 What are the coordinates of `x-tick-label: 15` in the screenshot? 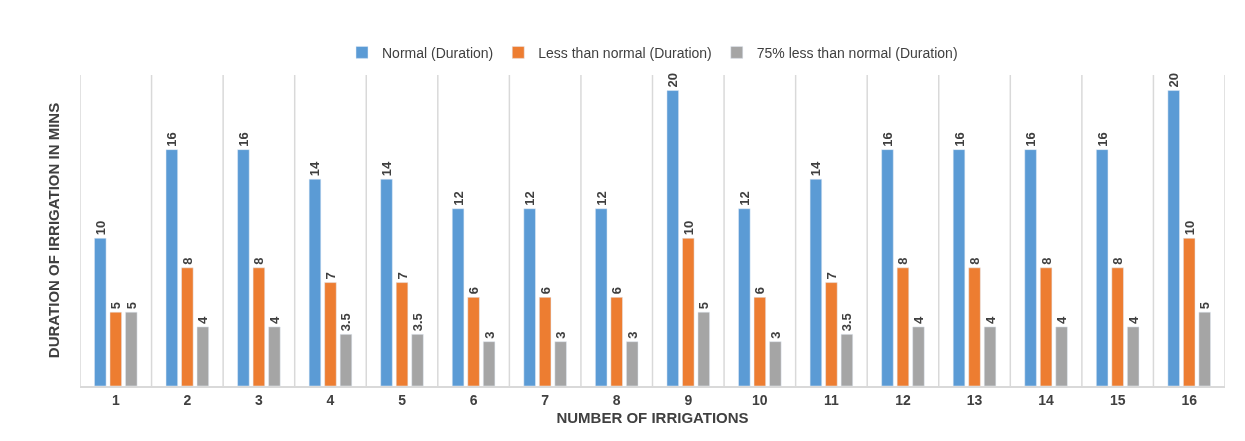 It's located at (1117, 399).